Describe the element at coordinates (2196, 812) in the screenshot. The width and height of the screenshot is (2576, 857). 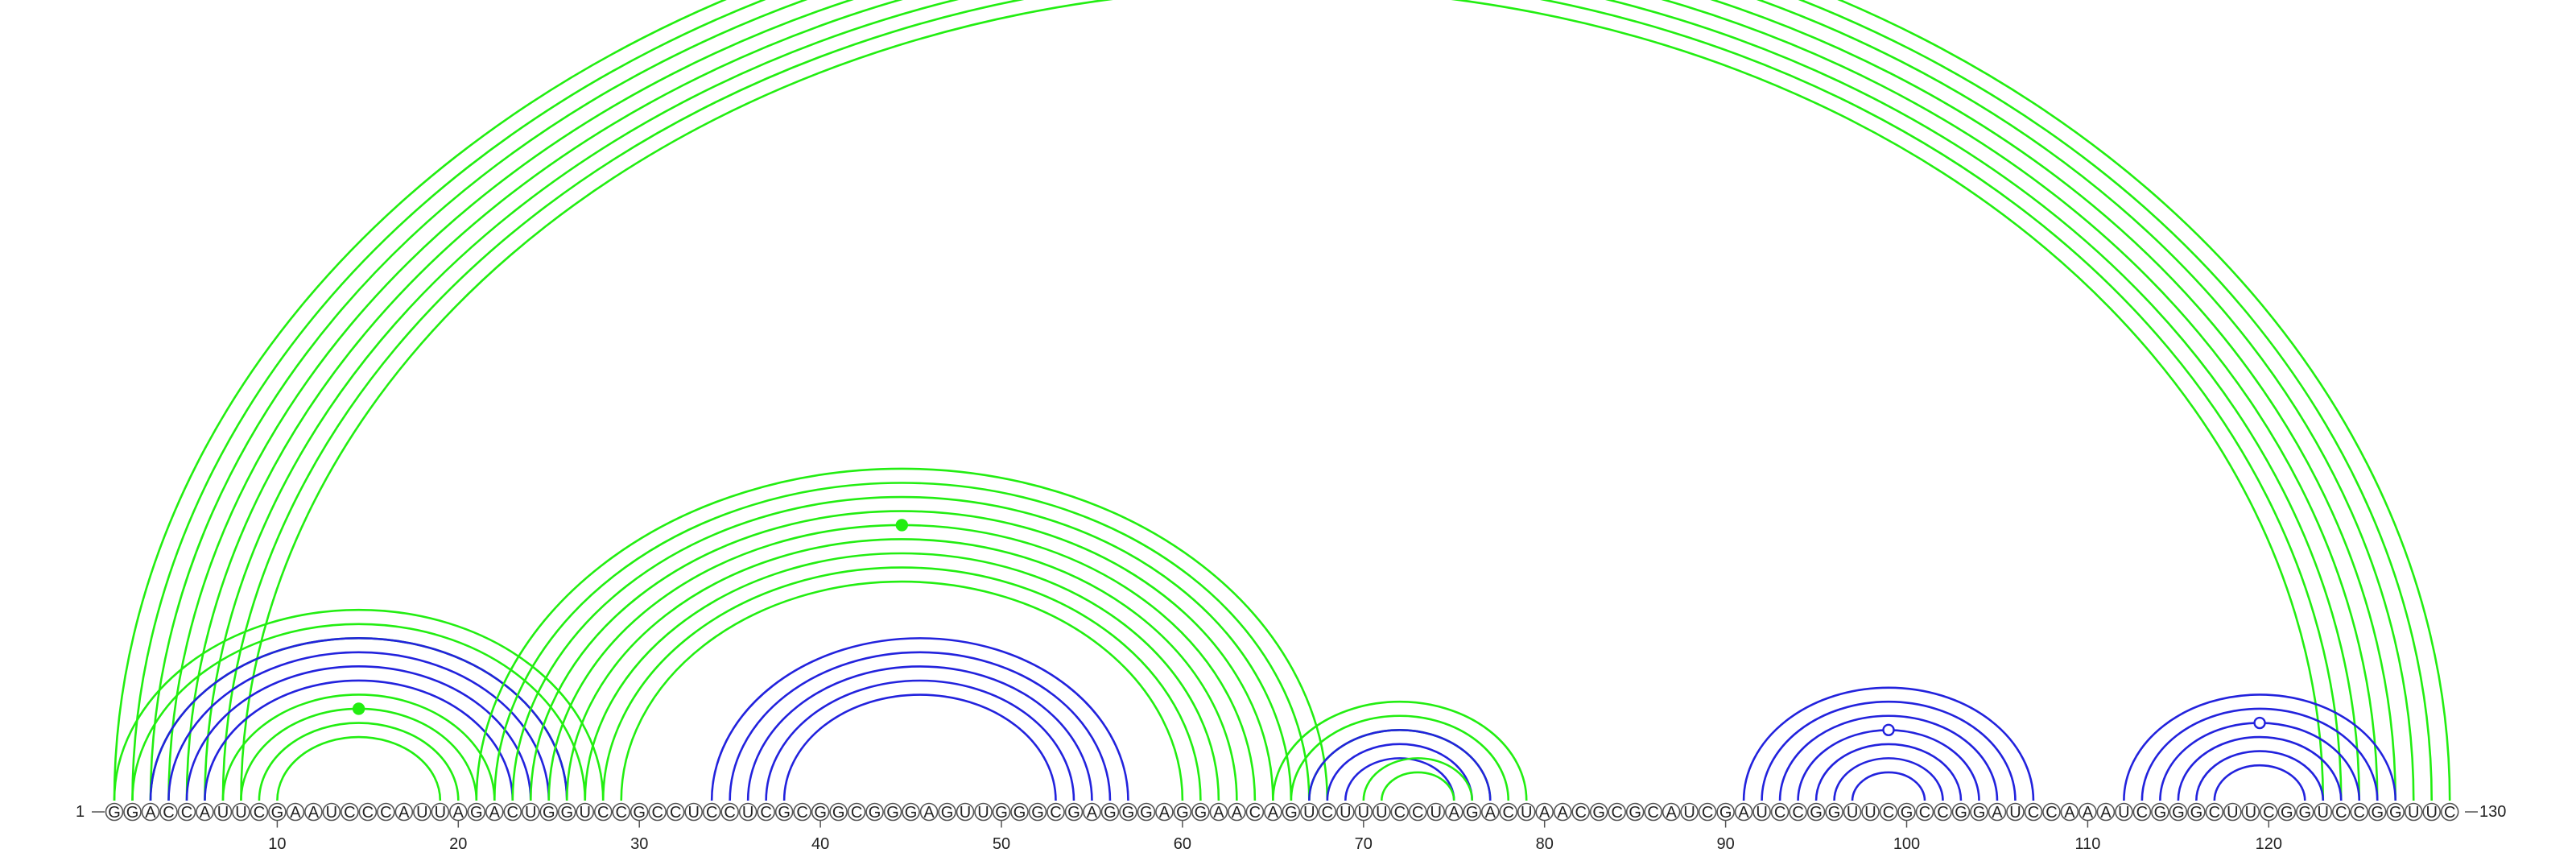
I see `nucleotide-116: G` at that location.